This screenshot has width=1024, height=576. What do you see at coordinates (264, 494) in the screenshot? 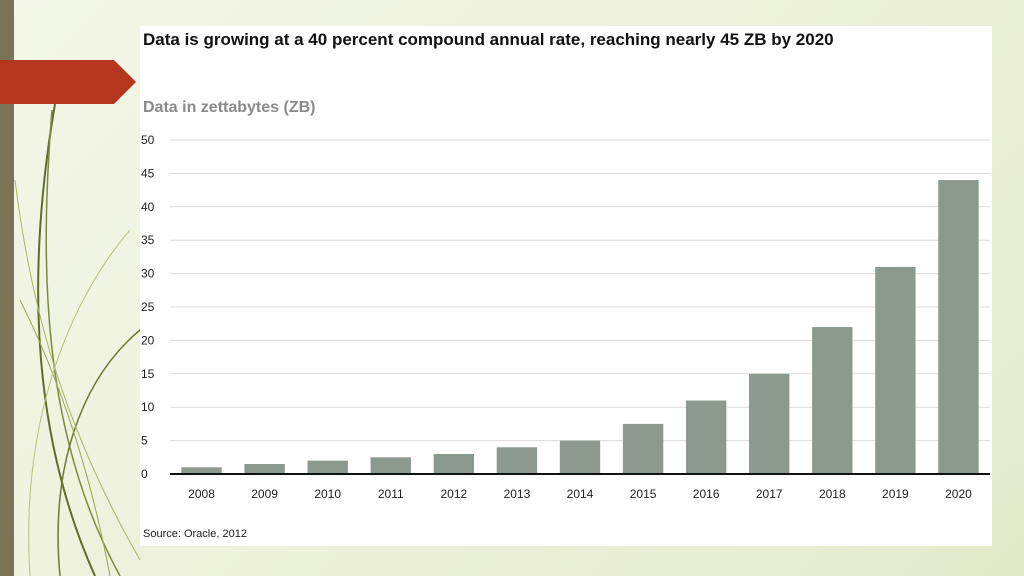
I see `x-tick-label-2009: 2009` at bounding box center [264, 494].